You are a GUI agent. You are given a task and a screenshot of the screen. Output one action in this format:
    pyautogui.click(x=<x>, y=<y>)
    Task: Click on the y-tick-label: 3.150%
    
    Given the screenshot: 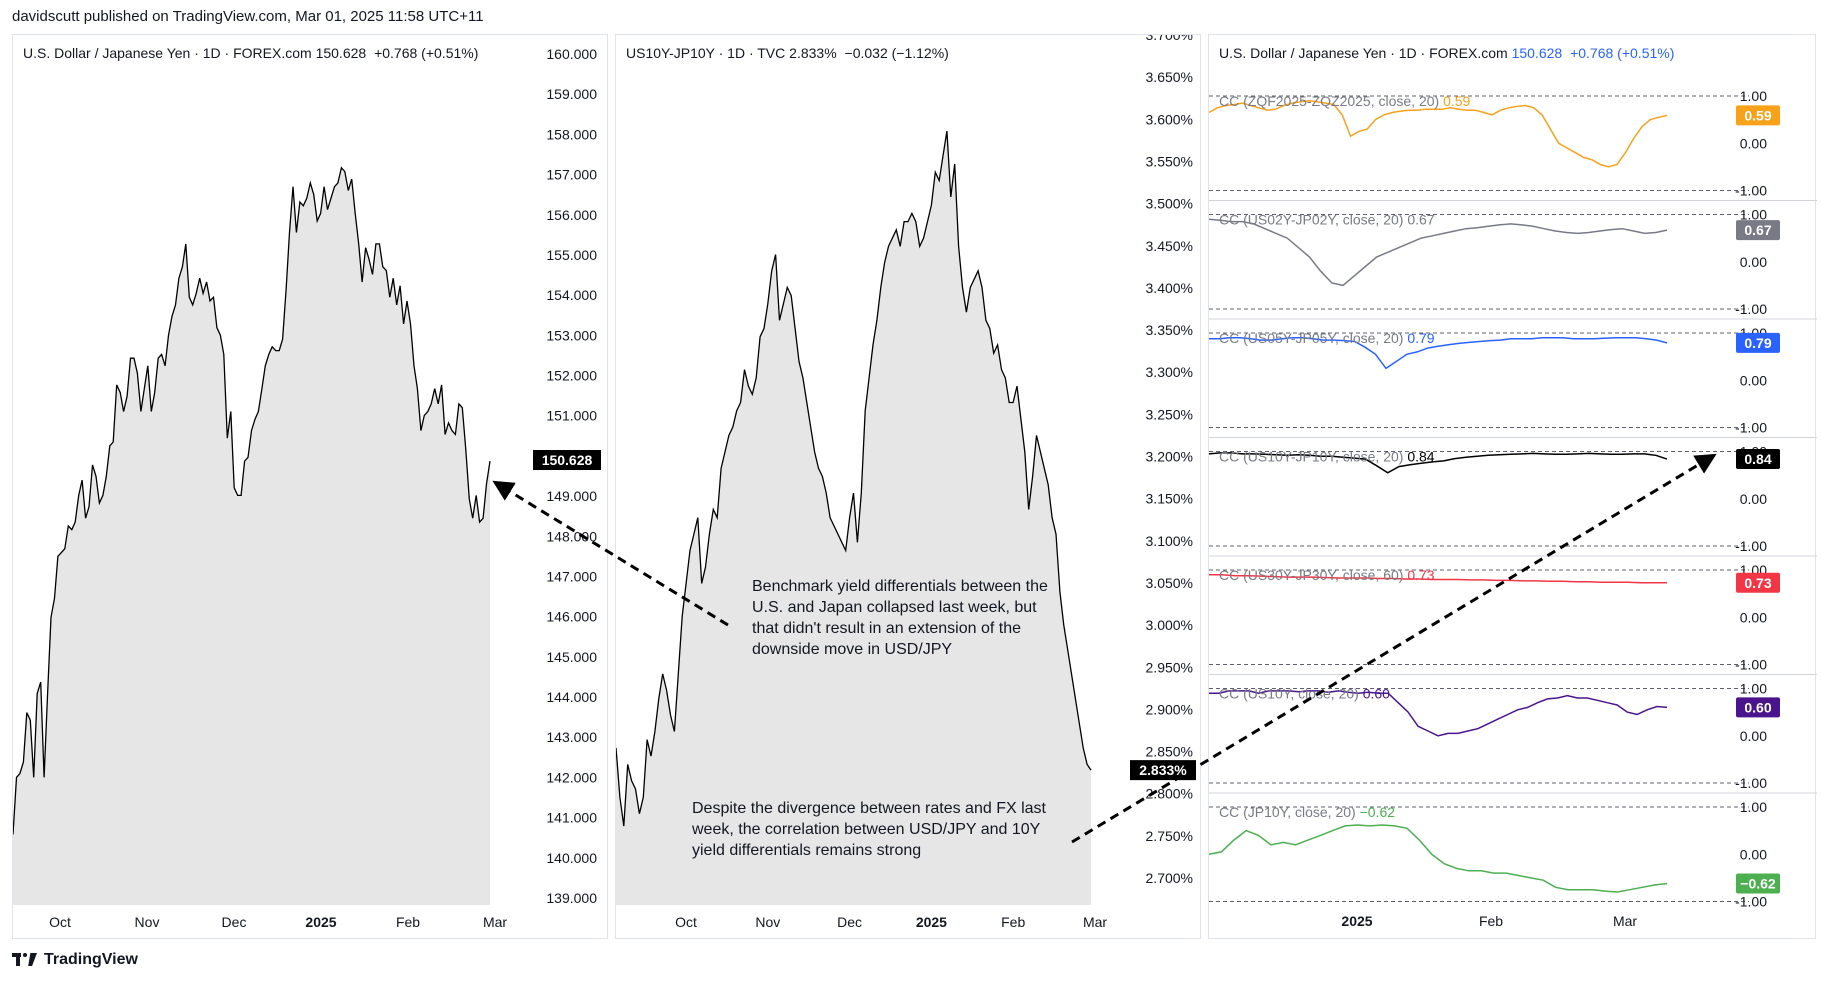 What is the action you would take?
    pyautogui.click(x=1169, y=499)
    